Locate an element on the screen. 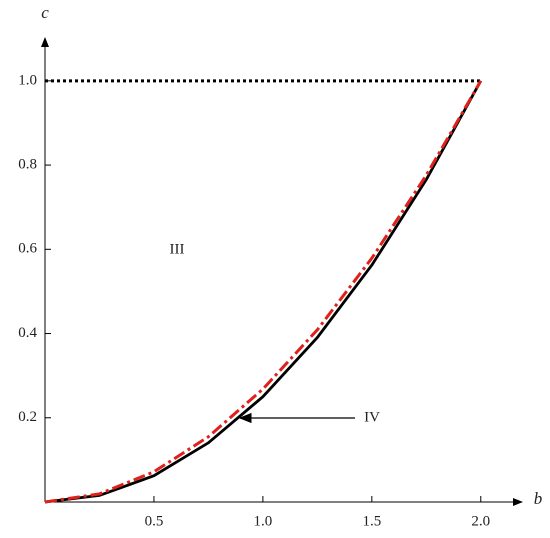 The height and width of the screenshot is (538, 550). y-tick-label: 0.8 is located at coordinates (27, 165).